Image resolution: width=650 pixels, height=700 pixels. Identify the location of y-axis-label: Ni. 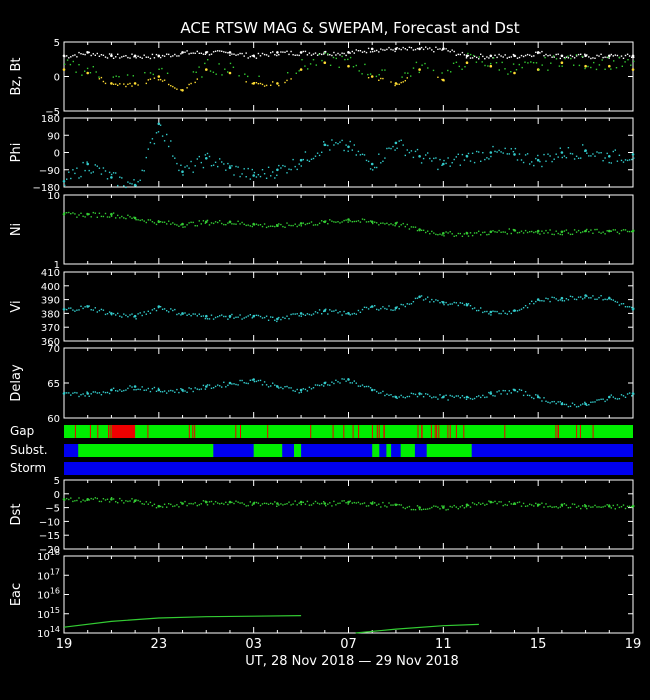
(16, 229).